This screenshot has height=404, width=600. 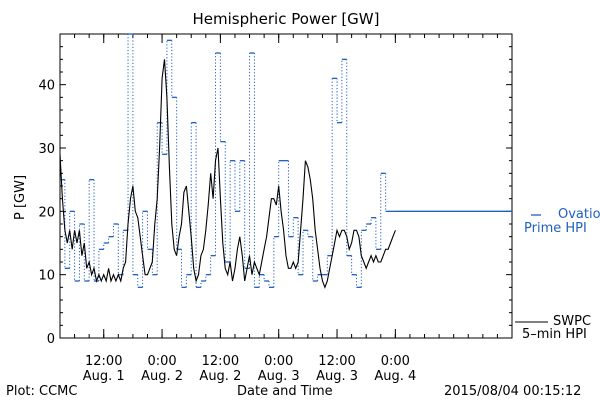 What do you see at coordinates (42, 391) in the screenshot?
I see `plot-credit: Plot: CCMC` at bounding box center [42, 391].